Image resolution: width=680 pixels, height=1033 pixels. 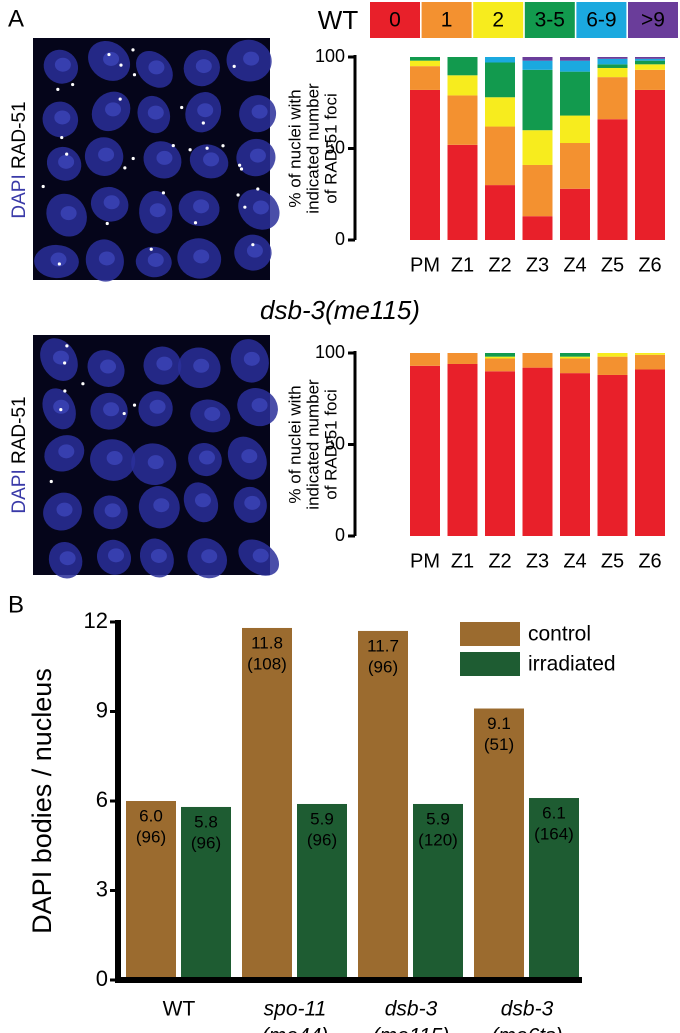 What do you see at coordinates (340, 310) in the screenshot?
I see `chart-title: dsb-3(me115)` at bounding box center [340, 310].